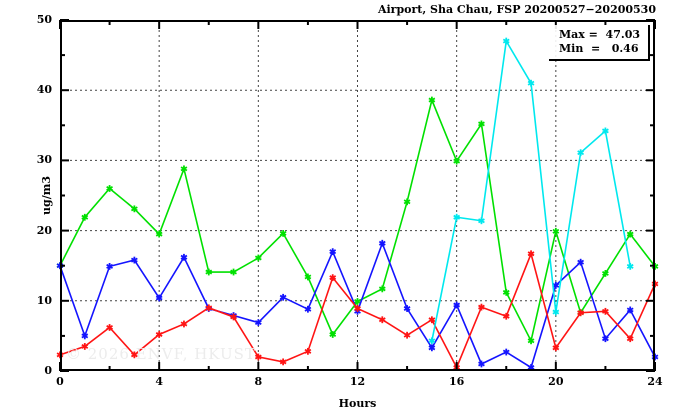 The image size is (674, 410). Describe the element at coordinates (44, 160) in the screenshot. I see `y-tick-label: 30` at that location.